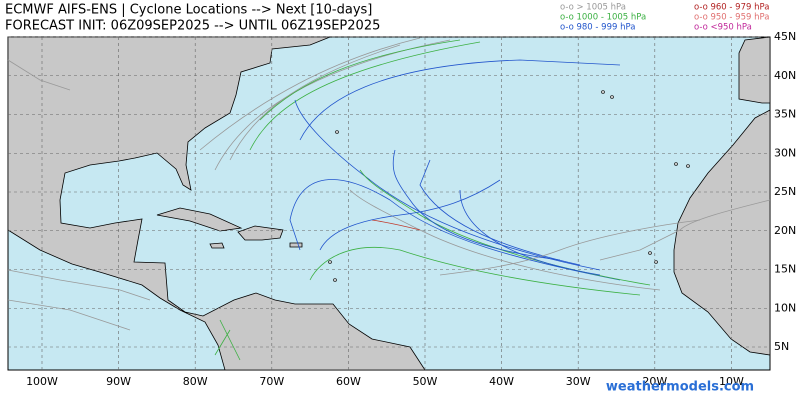 This screenshot has width=800, height=404. What do you see at coordinates (731, 18) in the screenshot?
I see `legend-entry: o-o 950 - 959 hPa` at bounding box center [731, 18].